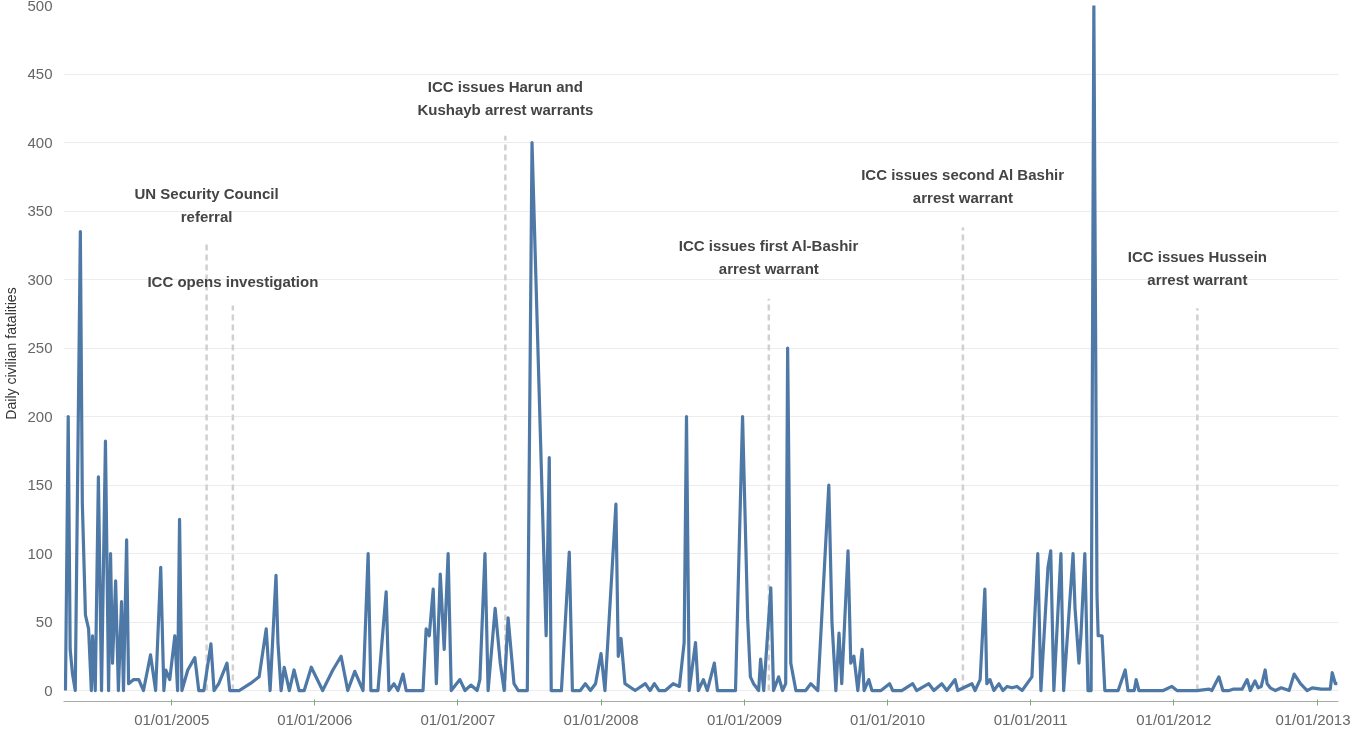 The image size is (1353, 733). I want to click on x-tick-label: 01/01/2009, so click(744, 719).